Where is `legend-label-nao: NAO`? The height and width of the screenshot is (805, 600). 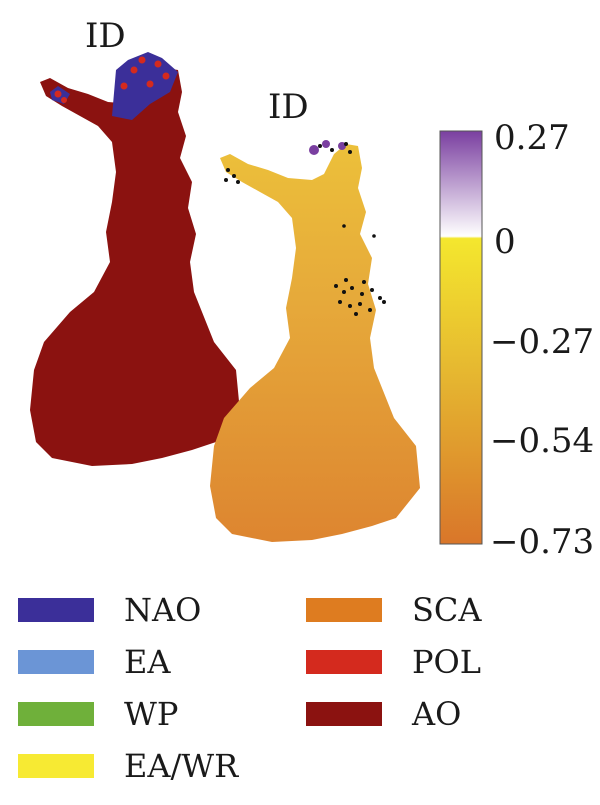
legend-label-nao: NAO is located at coordinates (163, 610).